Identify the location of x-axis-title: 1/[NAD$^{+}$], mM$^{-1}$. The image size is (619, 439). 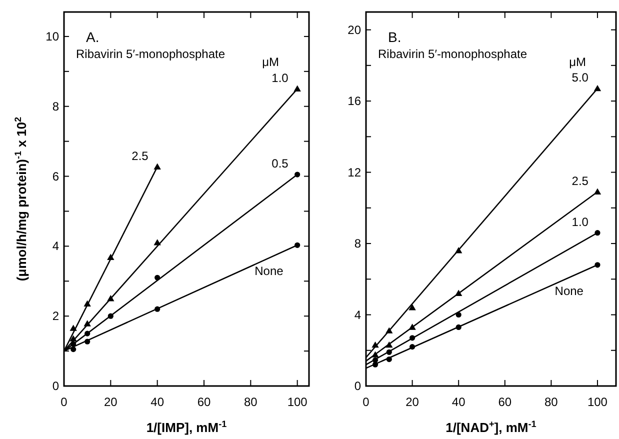
(491, 427).